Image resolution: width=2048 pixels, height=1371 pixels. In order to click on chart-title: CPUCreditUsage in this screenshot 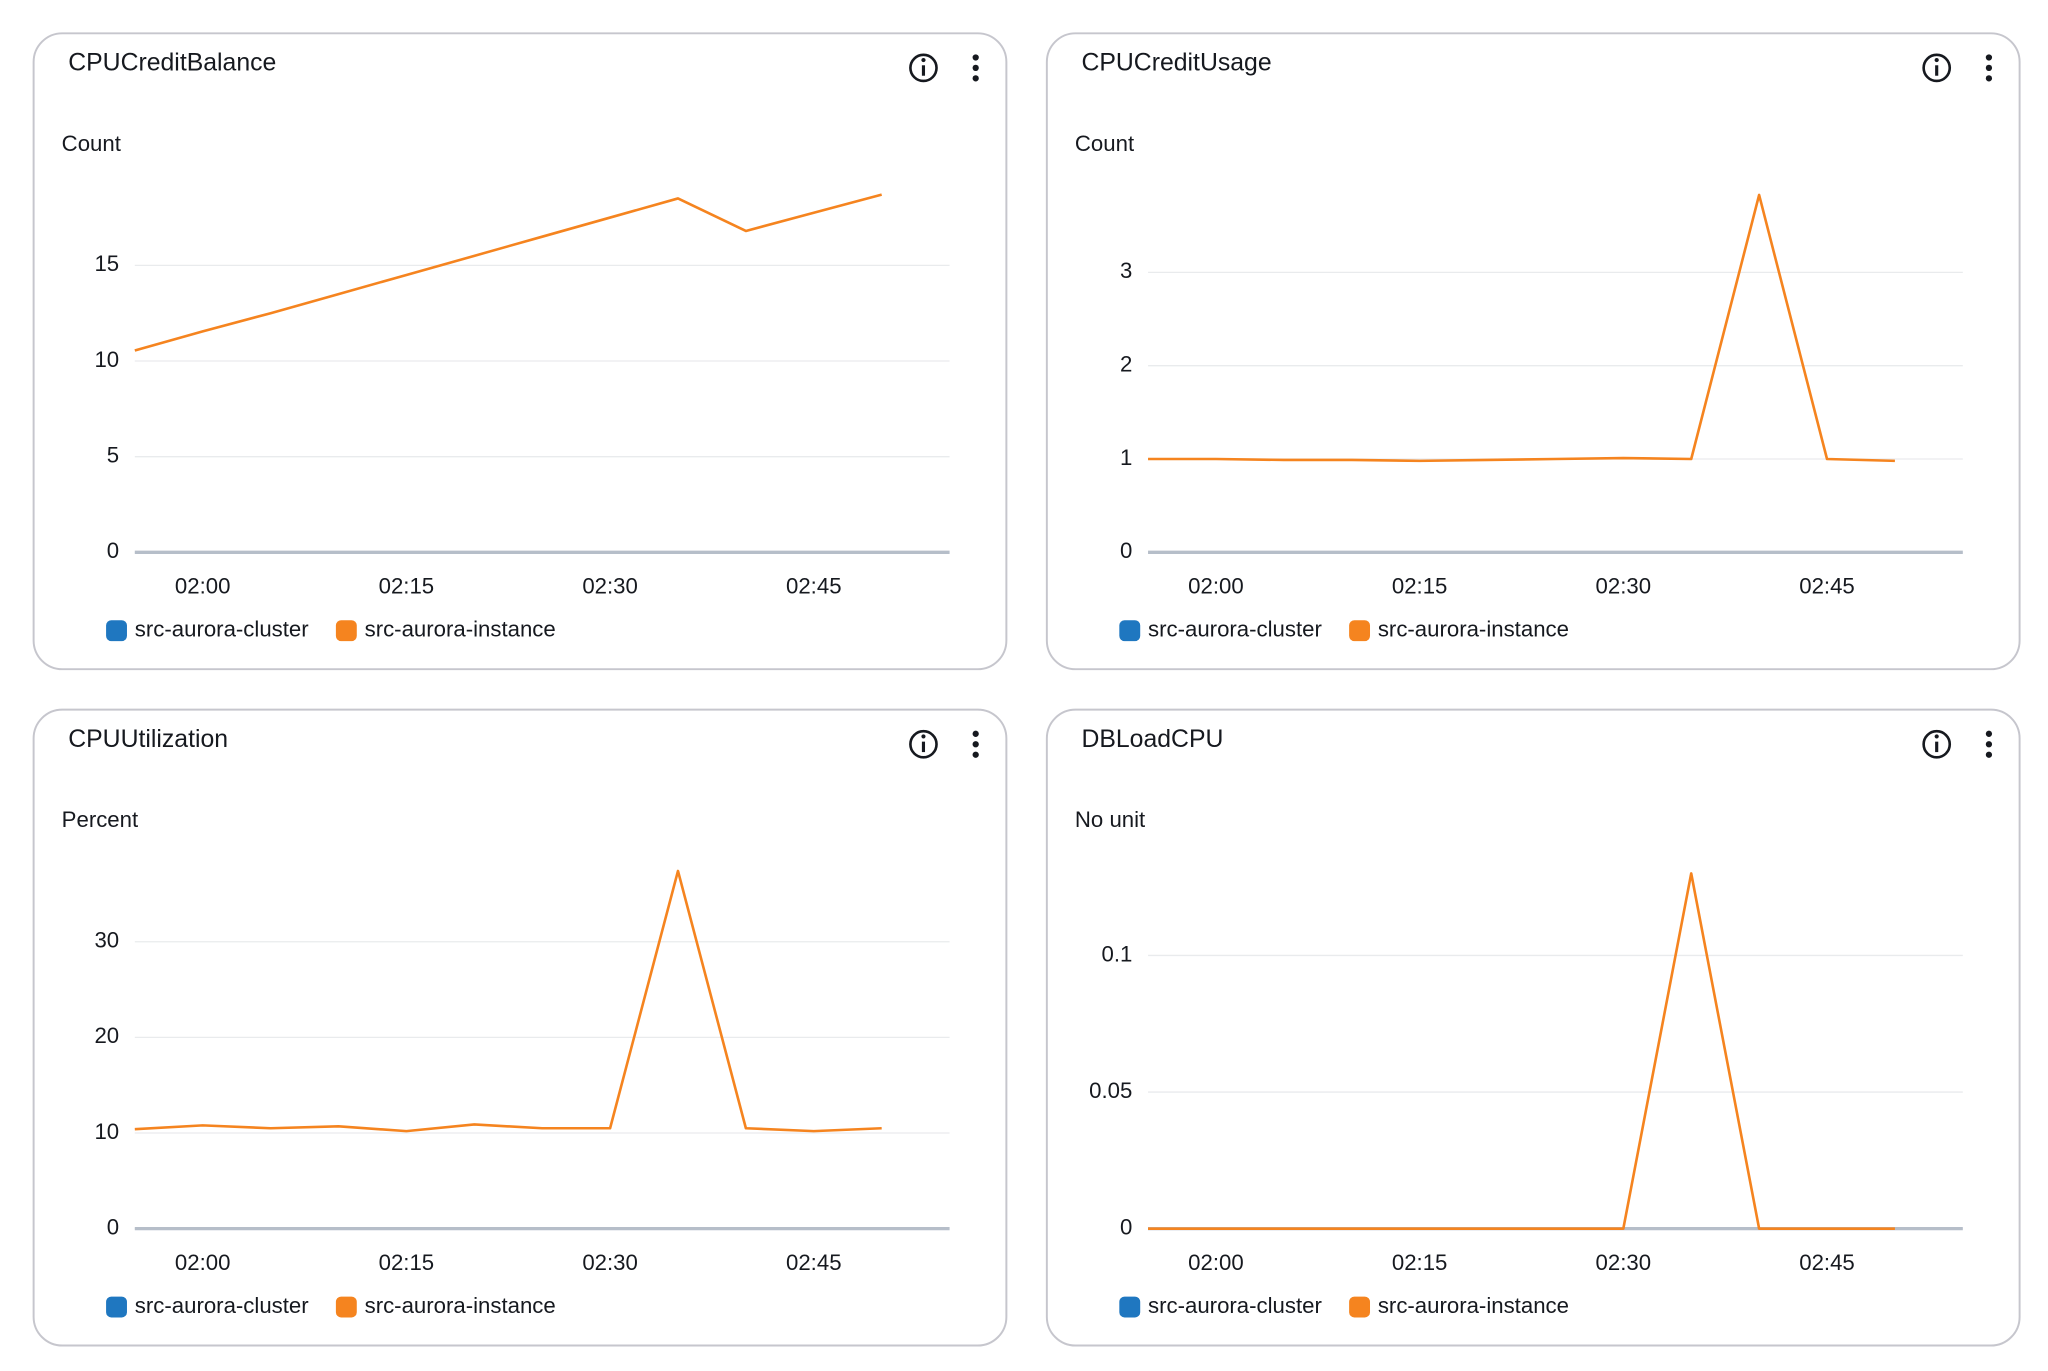, I will do `click(1176, 63)`.